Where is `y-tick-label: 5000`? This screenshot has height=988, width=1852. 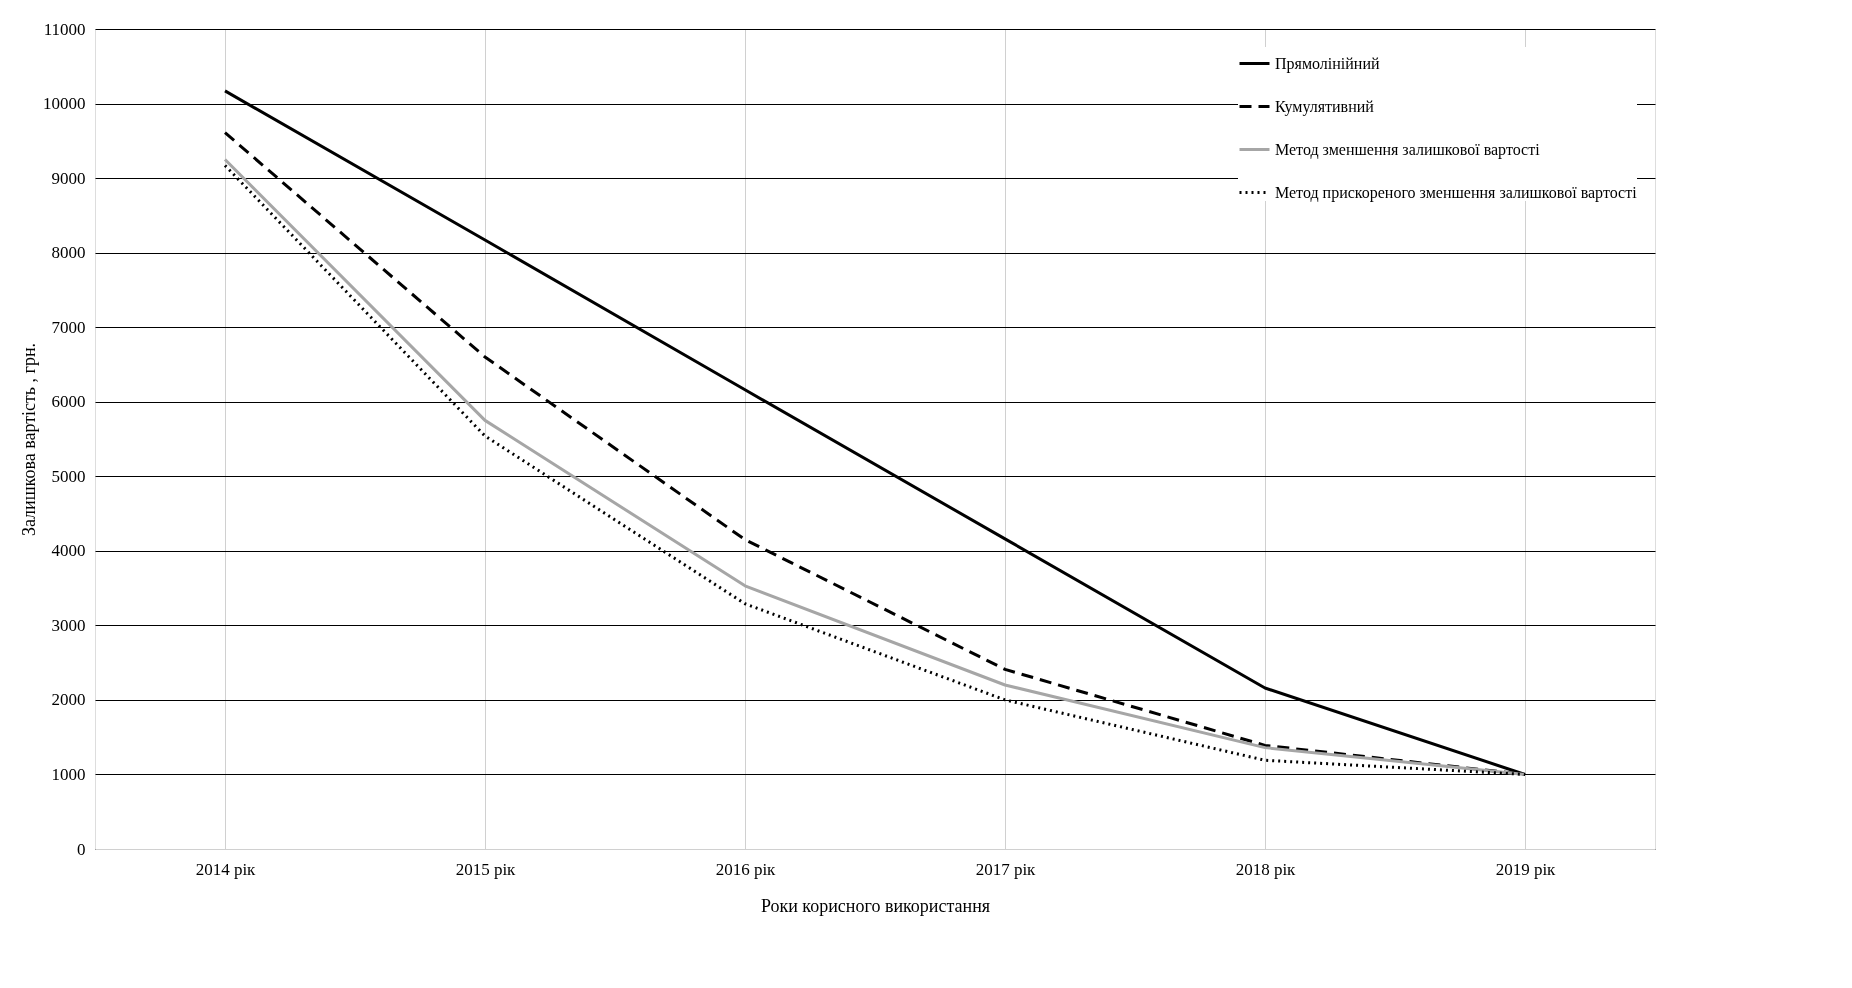 y-tick-label: 5000 is located at coordinates (68, 476).